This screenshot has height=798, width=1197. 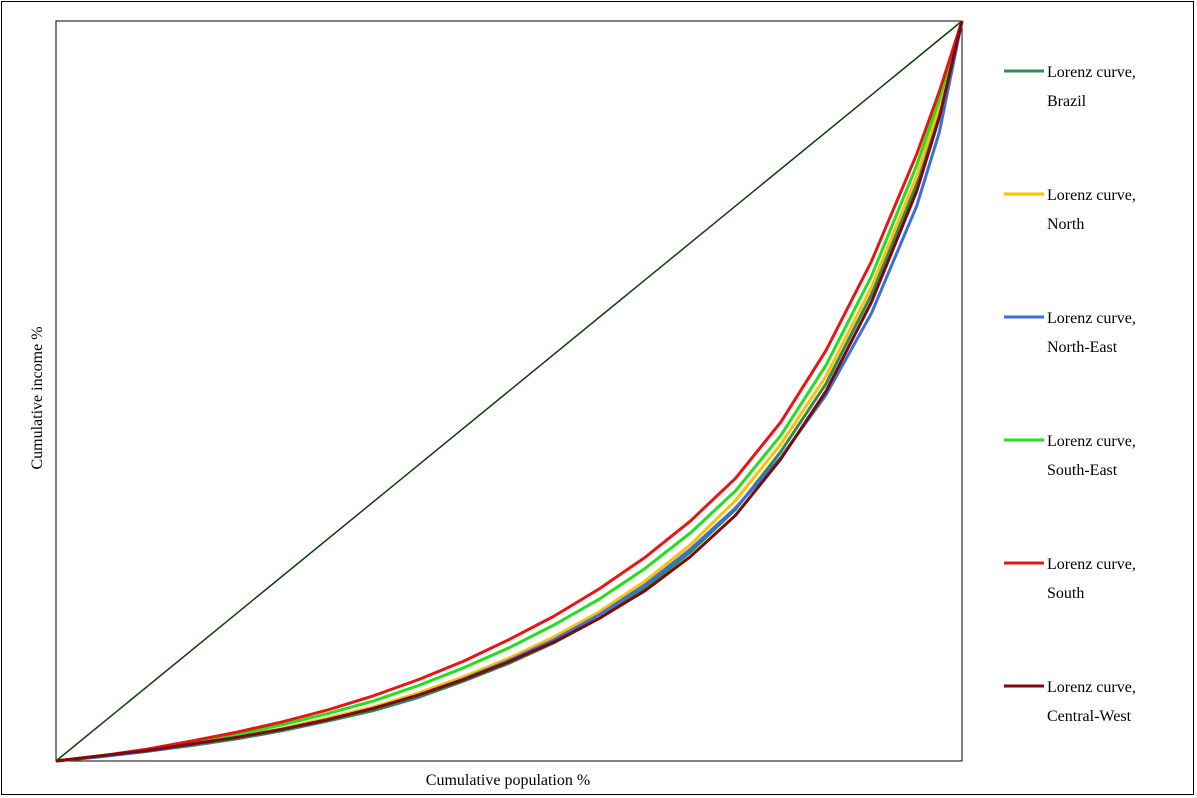 What do you see at coordinates (37, 397) in the screenshot?
I see `y-axis-title: Cumulative income %` at bounding box center [37, 397].